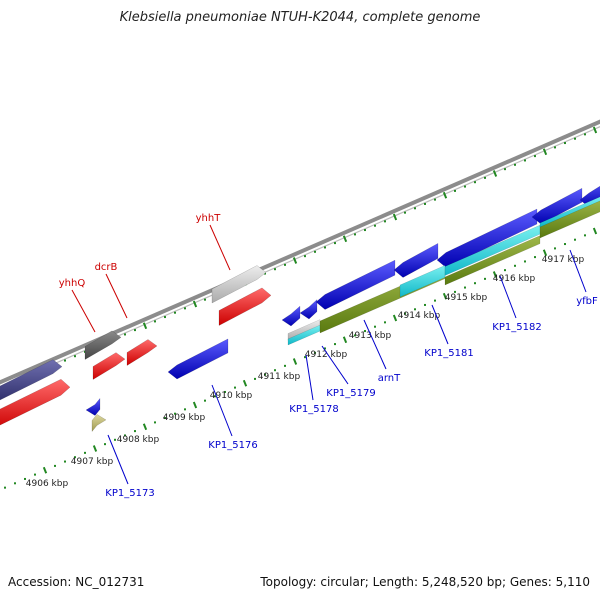 This screenshot has height=600, width=600. Describe the element at coordinates (419, 316) in the screenshot. I see `scale-label: 4914 kbp` at that location.